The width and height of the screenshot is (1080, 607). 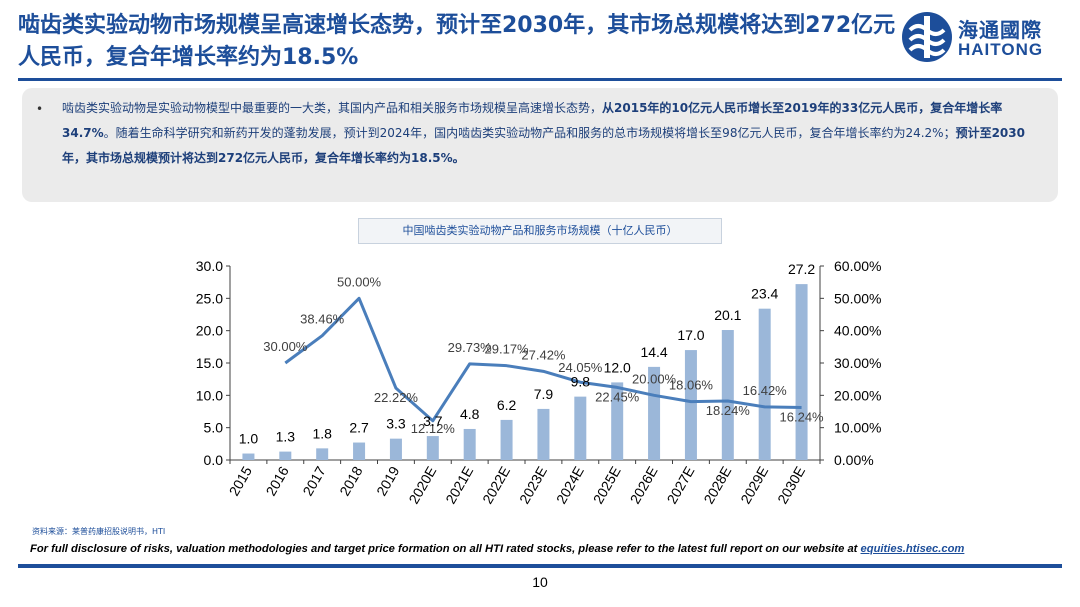 What do you see at coordinates (322, 319) in the screenshot?
I see `line-data-label: 38.46%` at bounding box center [322, 319].